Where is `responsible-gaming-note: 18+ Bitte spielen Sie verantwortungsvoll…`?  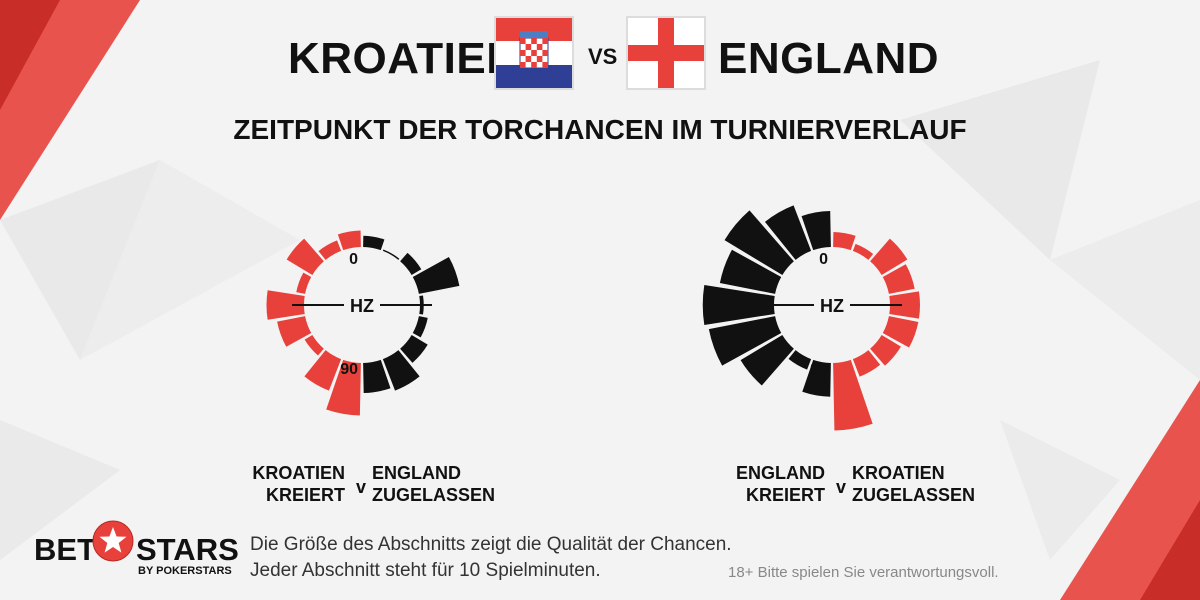
responsible-gaming-note: 18+ Bitte spielen Sie verantwortungsvoll… is located at coordinates (863, 572).